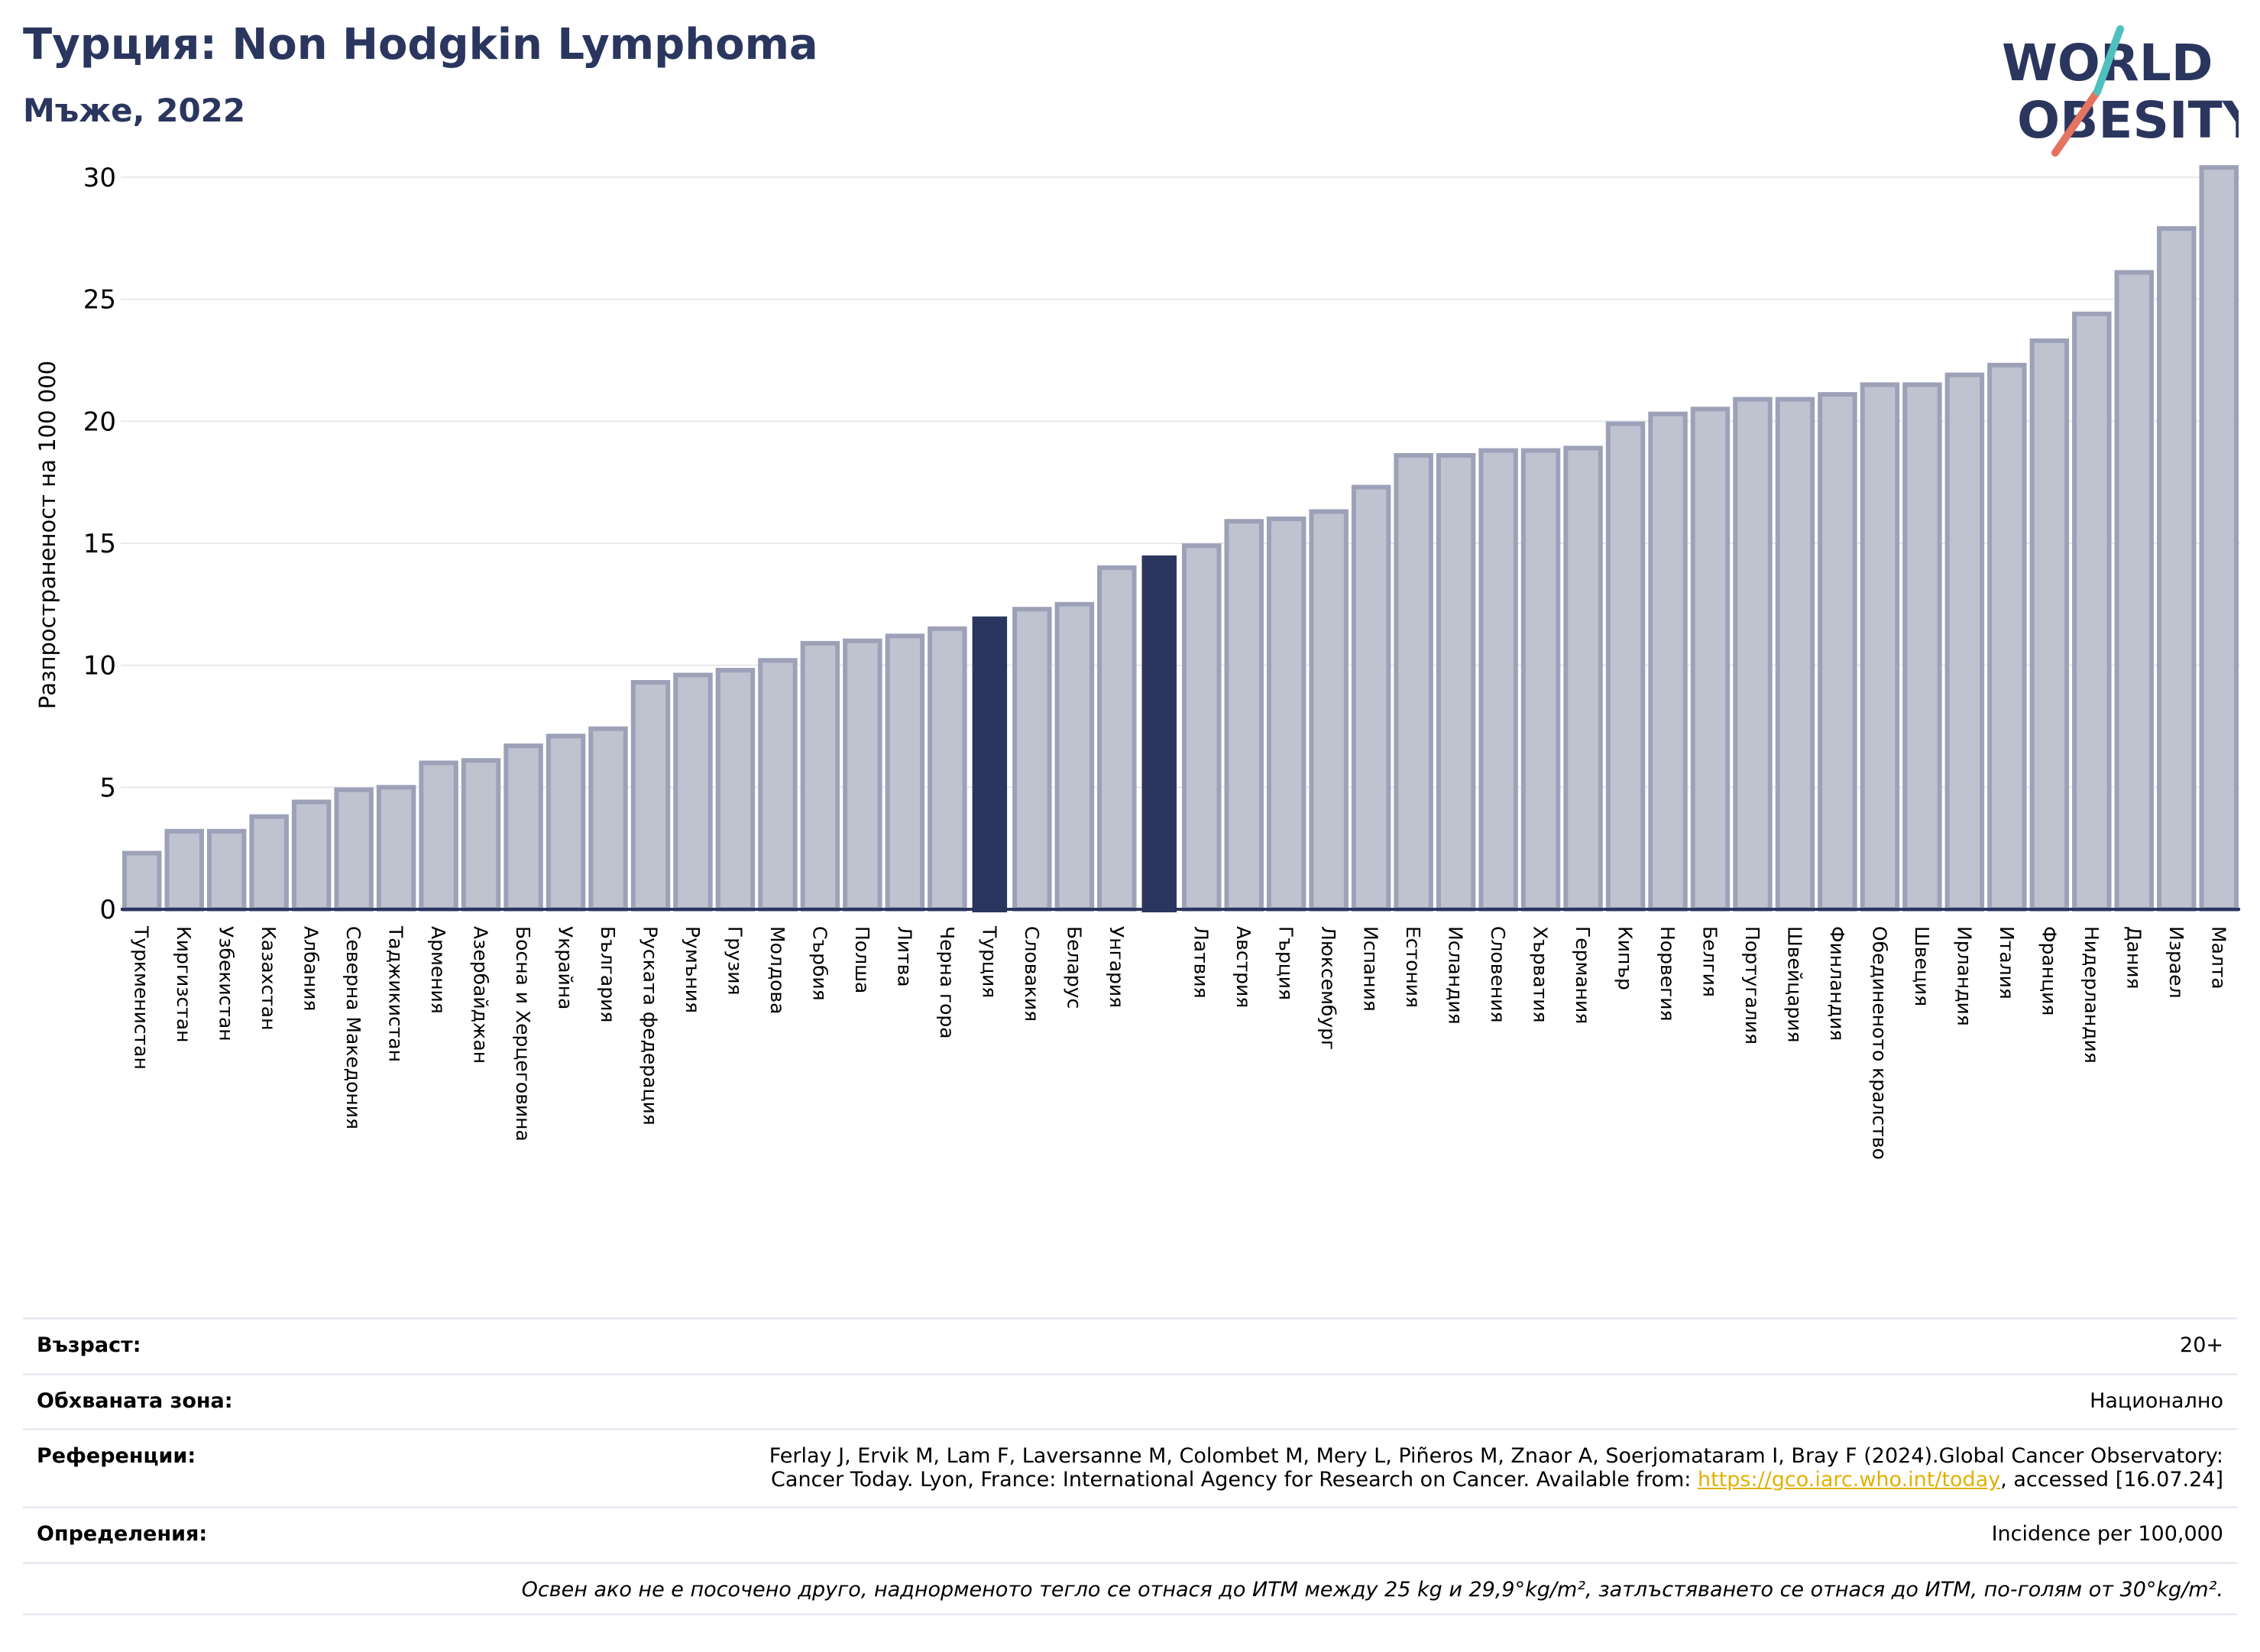 The width and height of the screenshot is (2260, 1652). Describe the element at coordinates (1130, 1534) in the screenshot. I see `info-row-definitions: Определения: Incidence per 100,000` at that location.